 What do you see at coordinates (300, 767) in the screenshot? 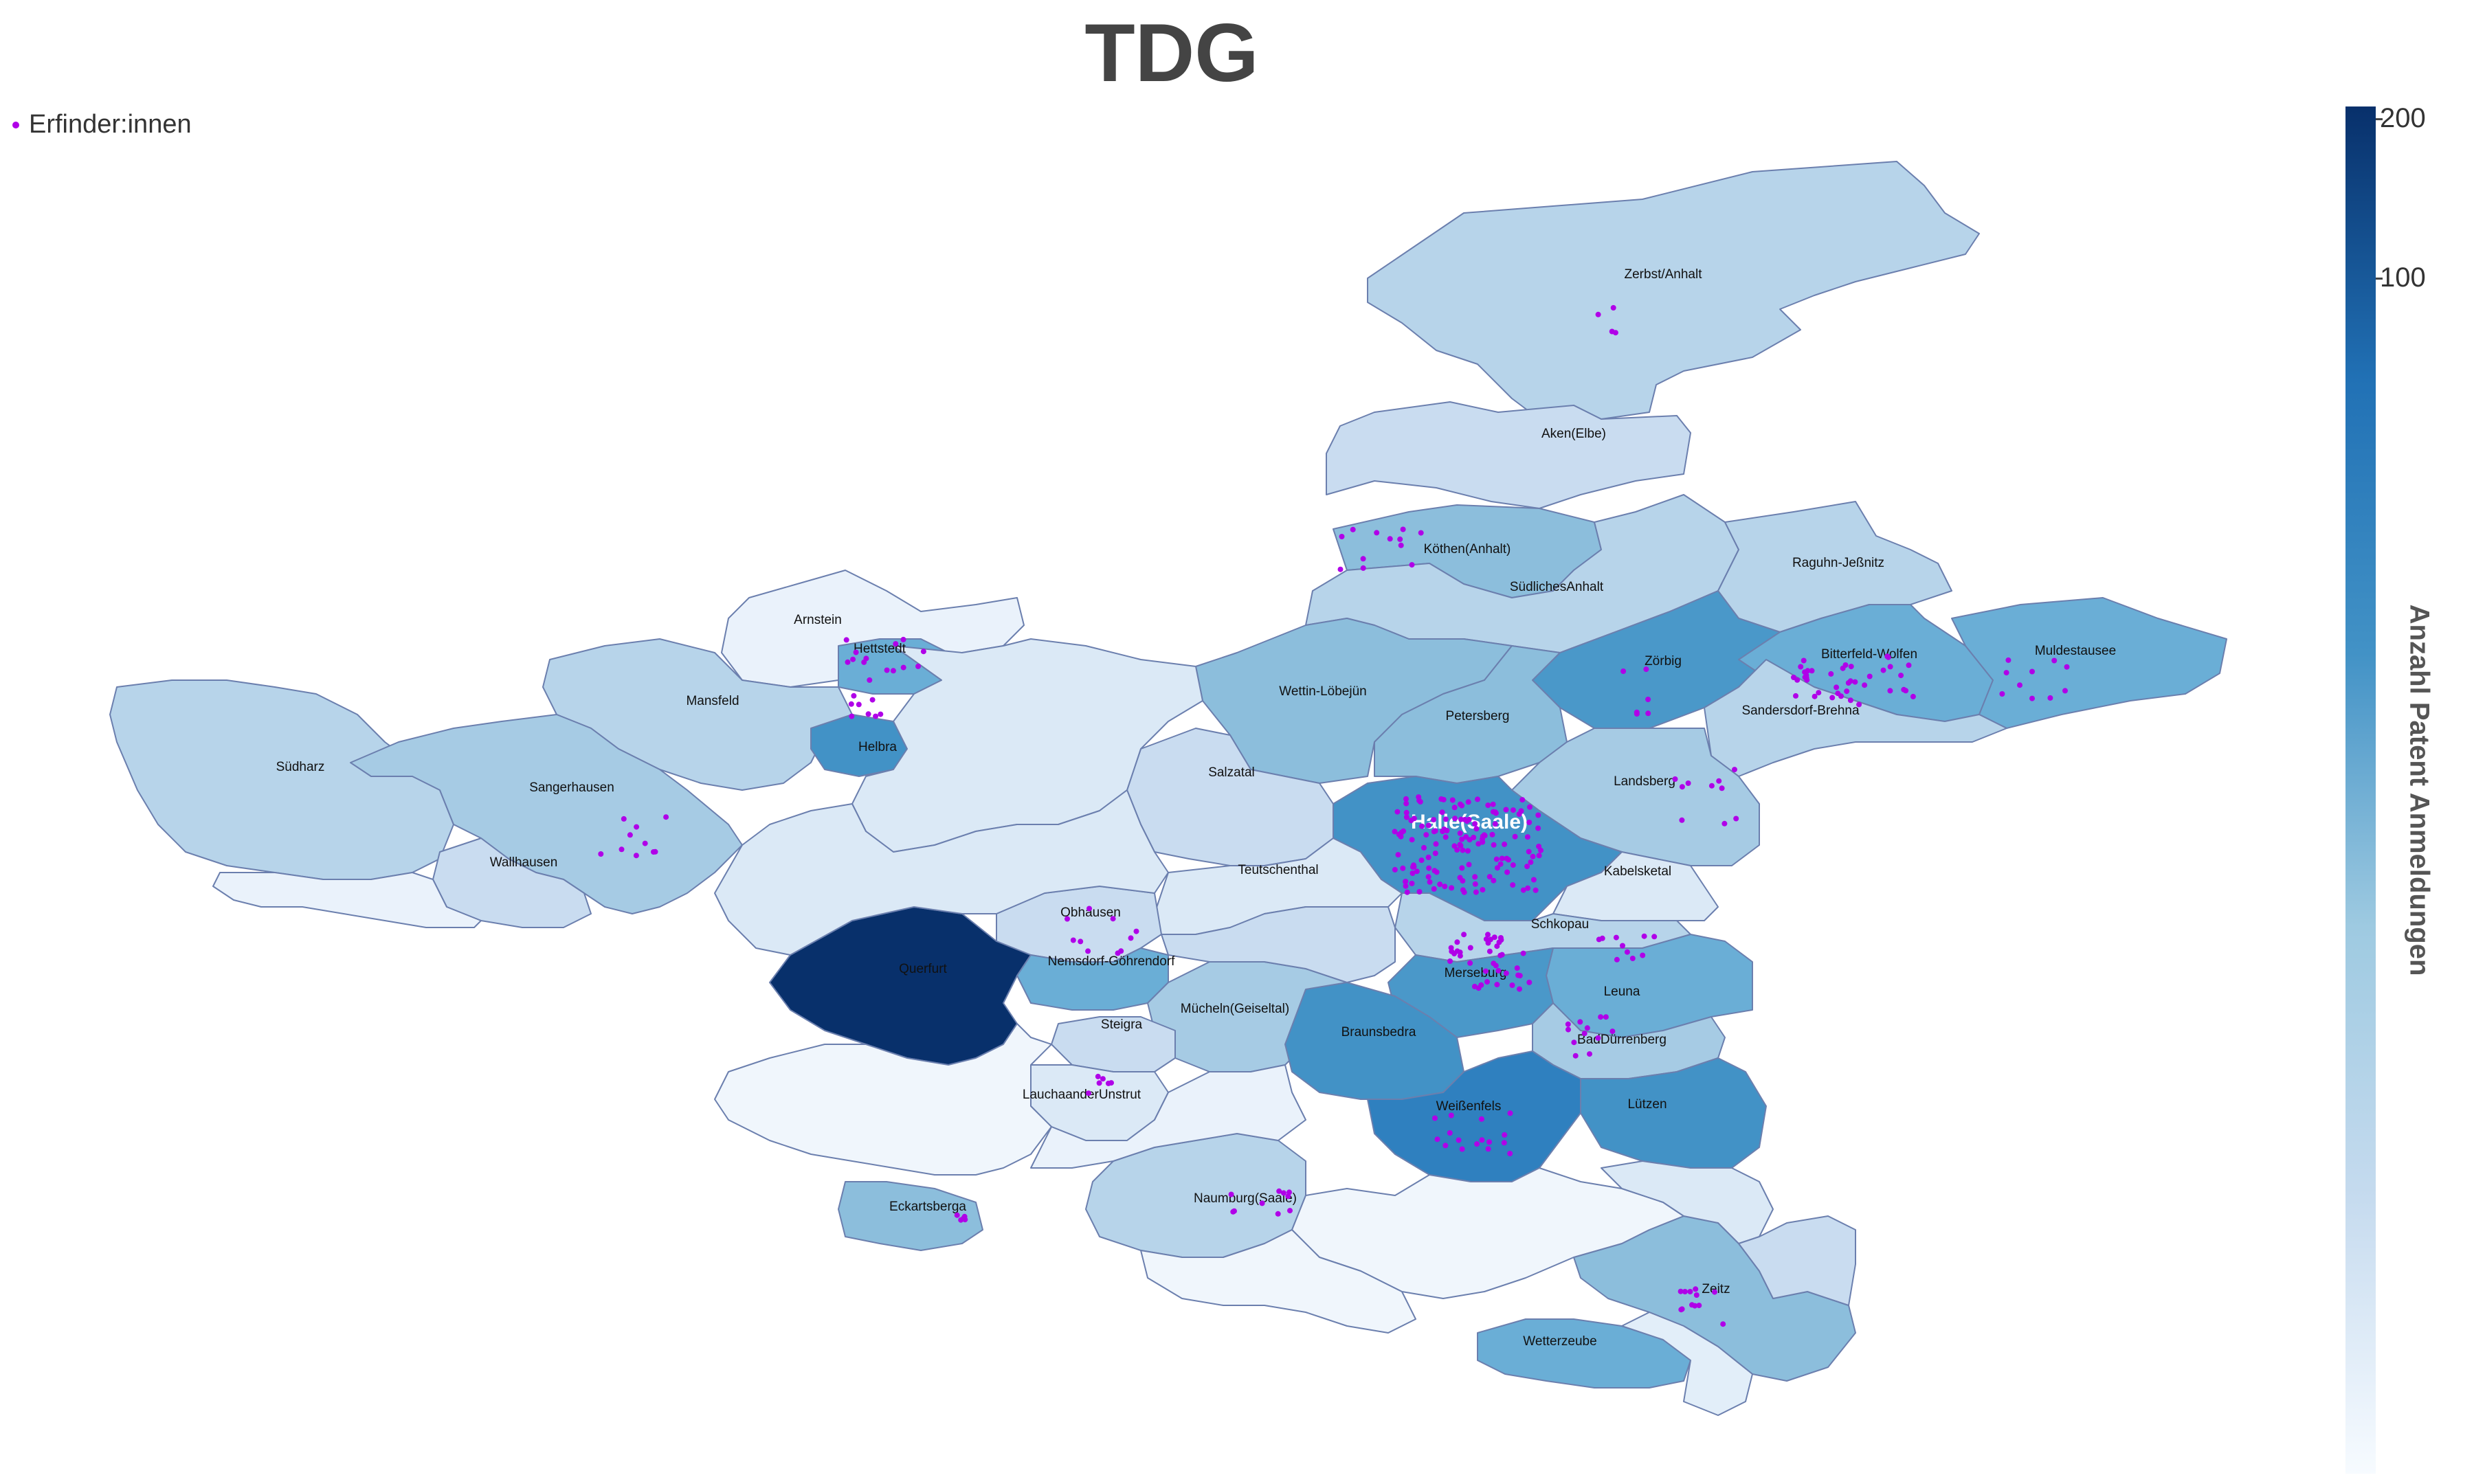
I see `region-label: Südharz` at bounding box center [300, 767].